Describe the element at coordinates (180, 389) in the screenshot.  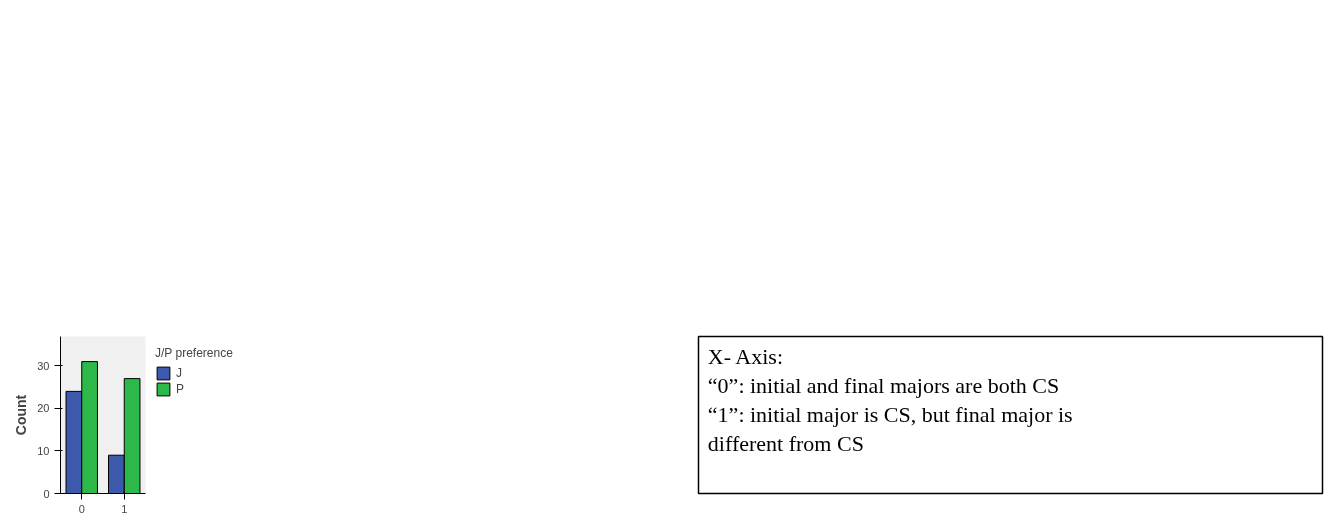
I see `legend-label: P` at that location.